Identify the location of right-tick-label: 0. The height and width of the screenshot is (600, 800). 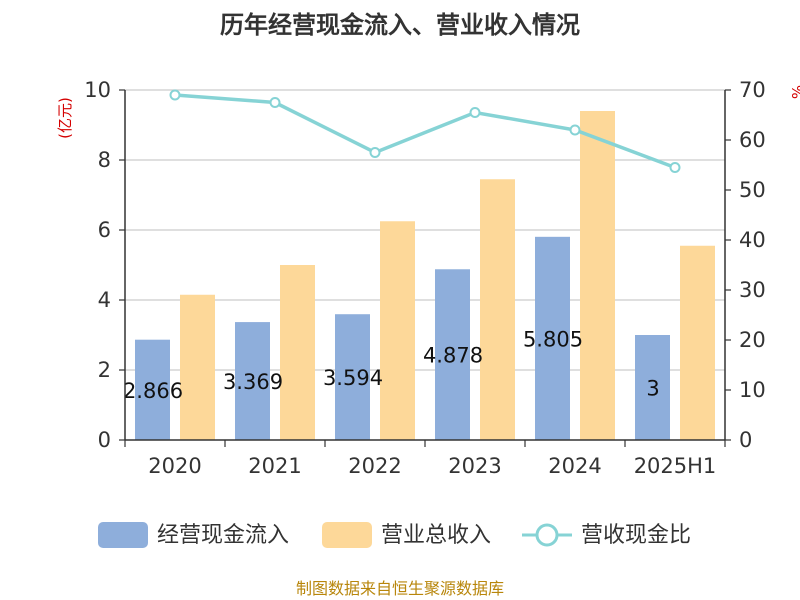
(745, 440).